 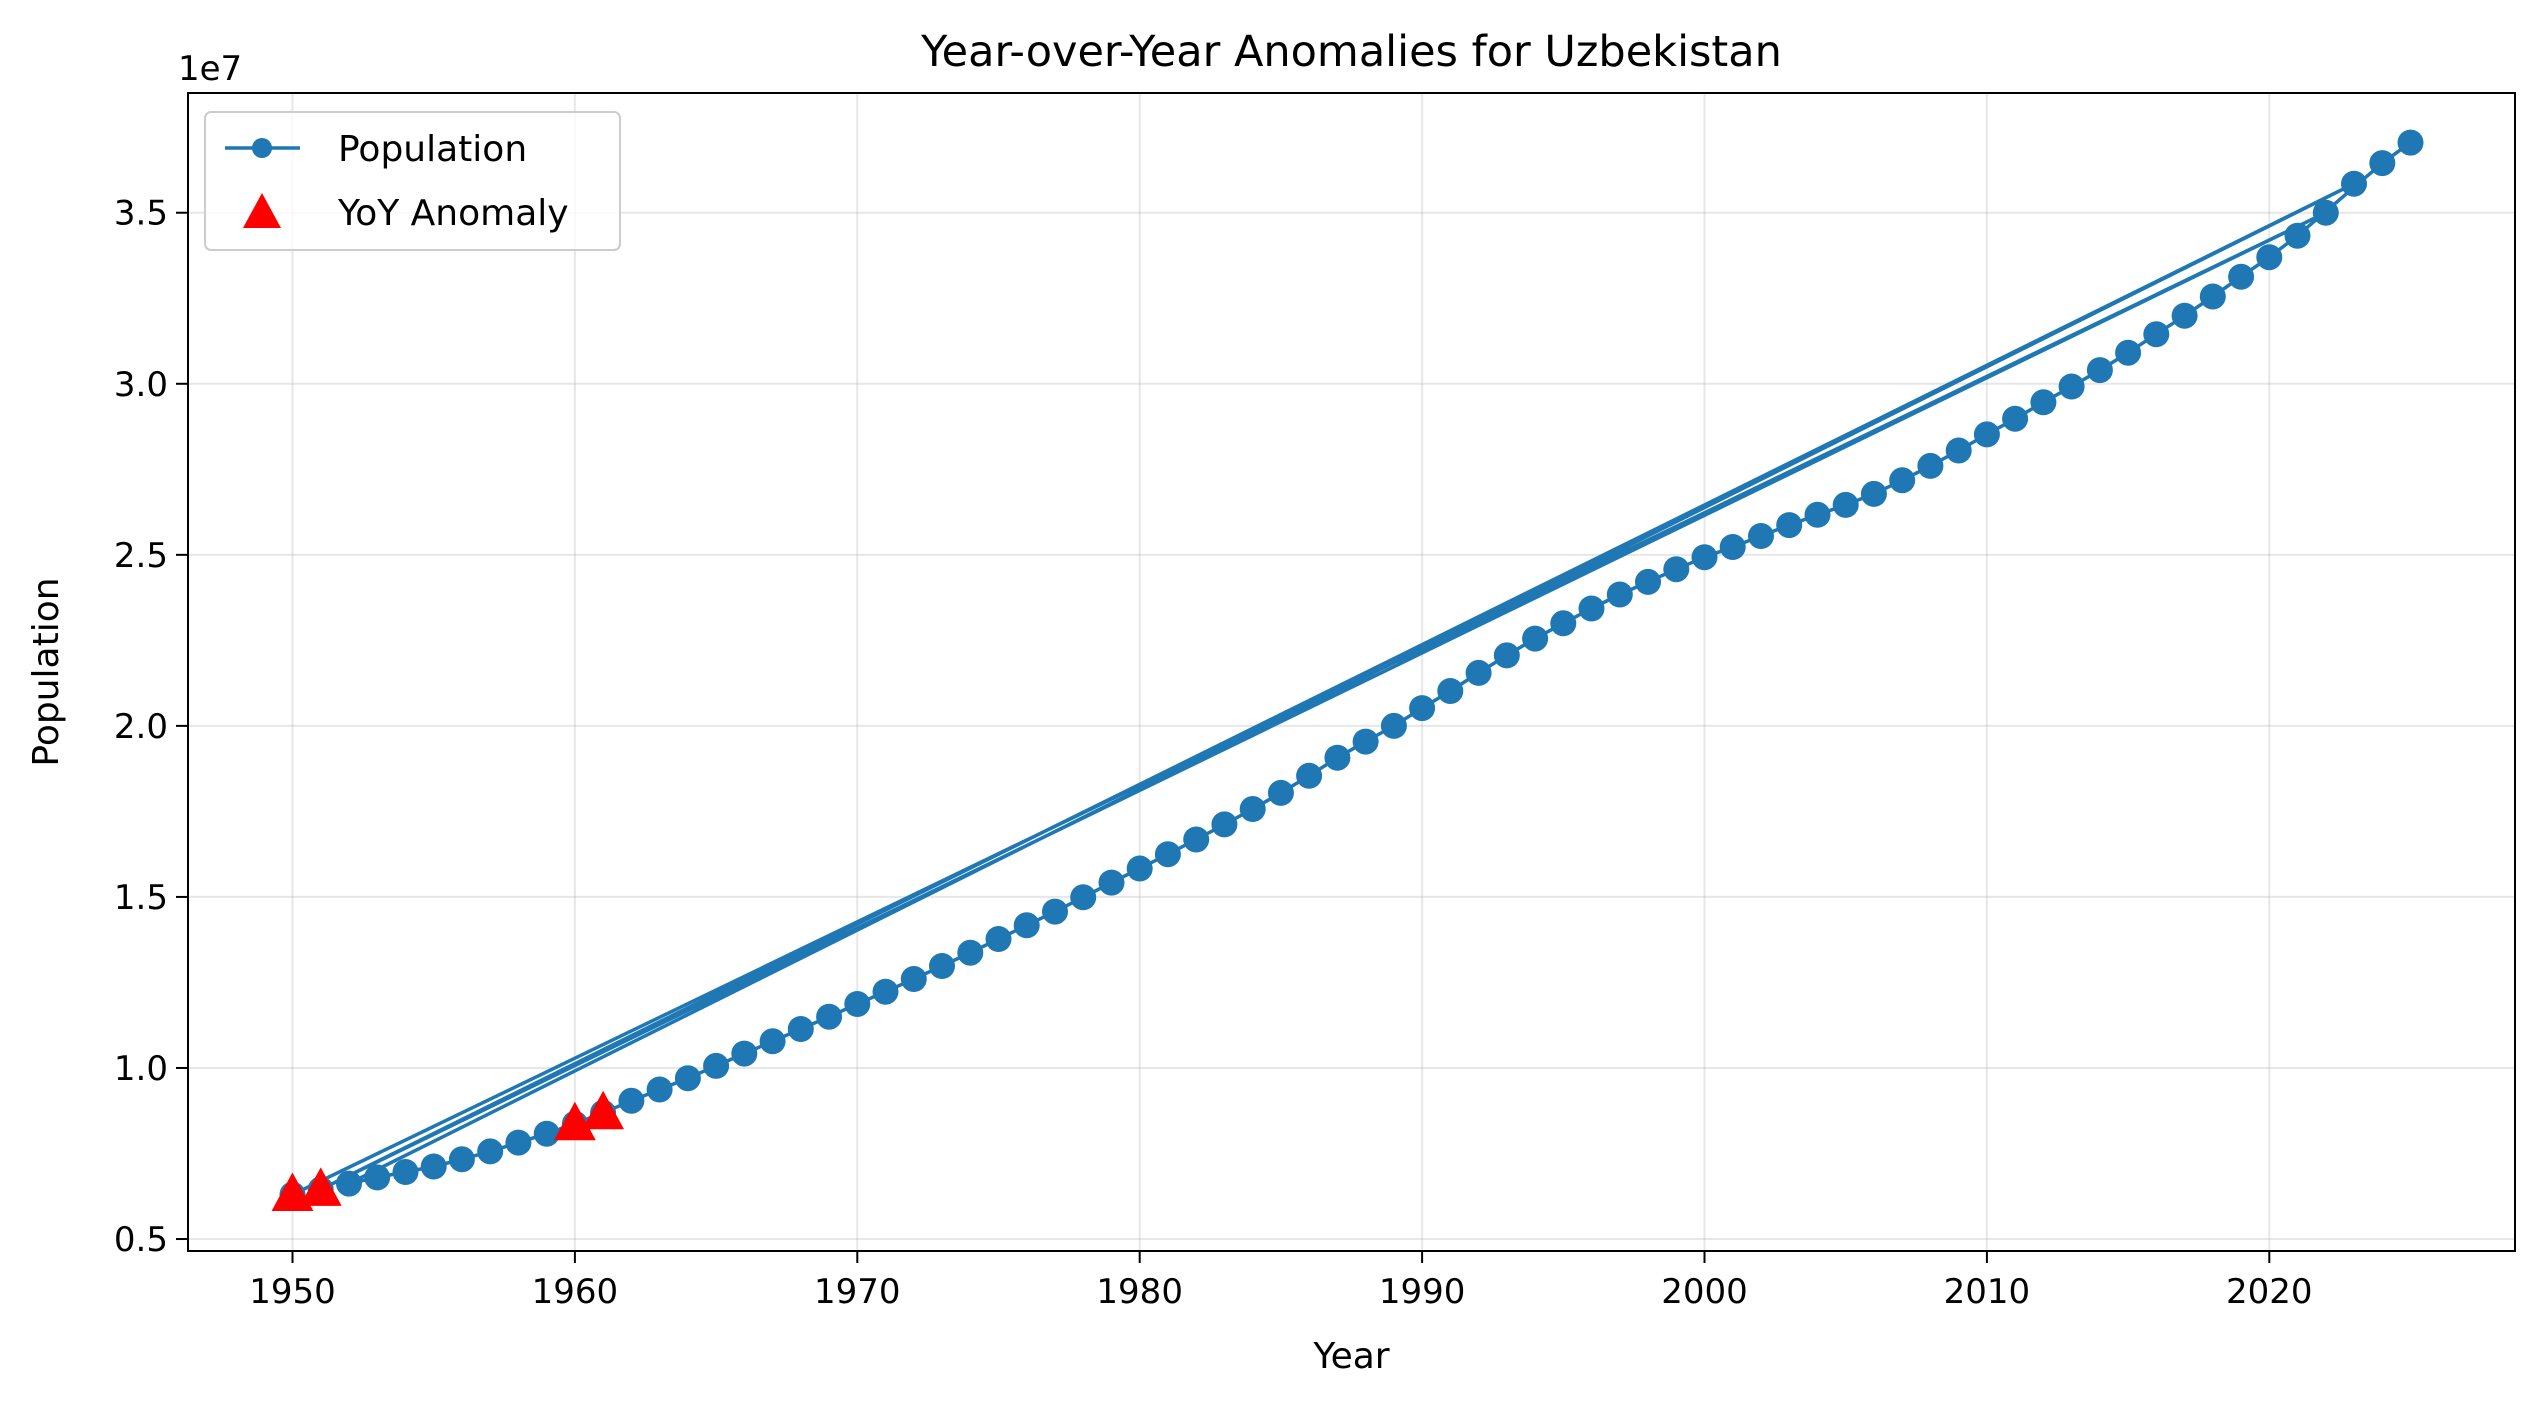 I want to click on x-tick-label: 1970, so click(x=857, y=1292).